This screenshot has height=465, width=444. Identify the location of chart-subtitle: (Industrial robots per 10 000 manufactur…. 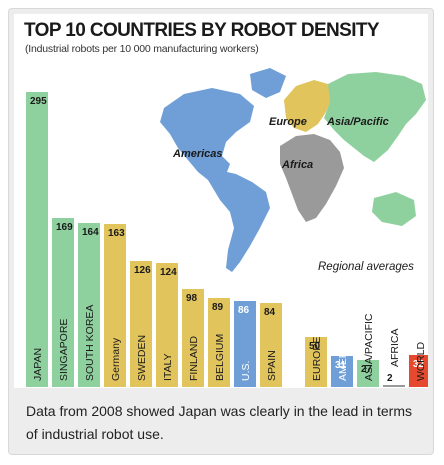
(142, 49).